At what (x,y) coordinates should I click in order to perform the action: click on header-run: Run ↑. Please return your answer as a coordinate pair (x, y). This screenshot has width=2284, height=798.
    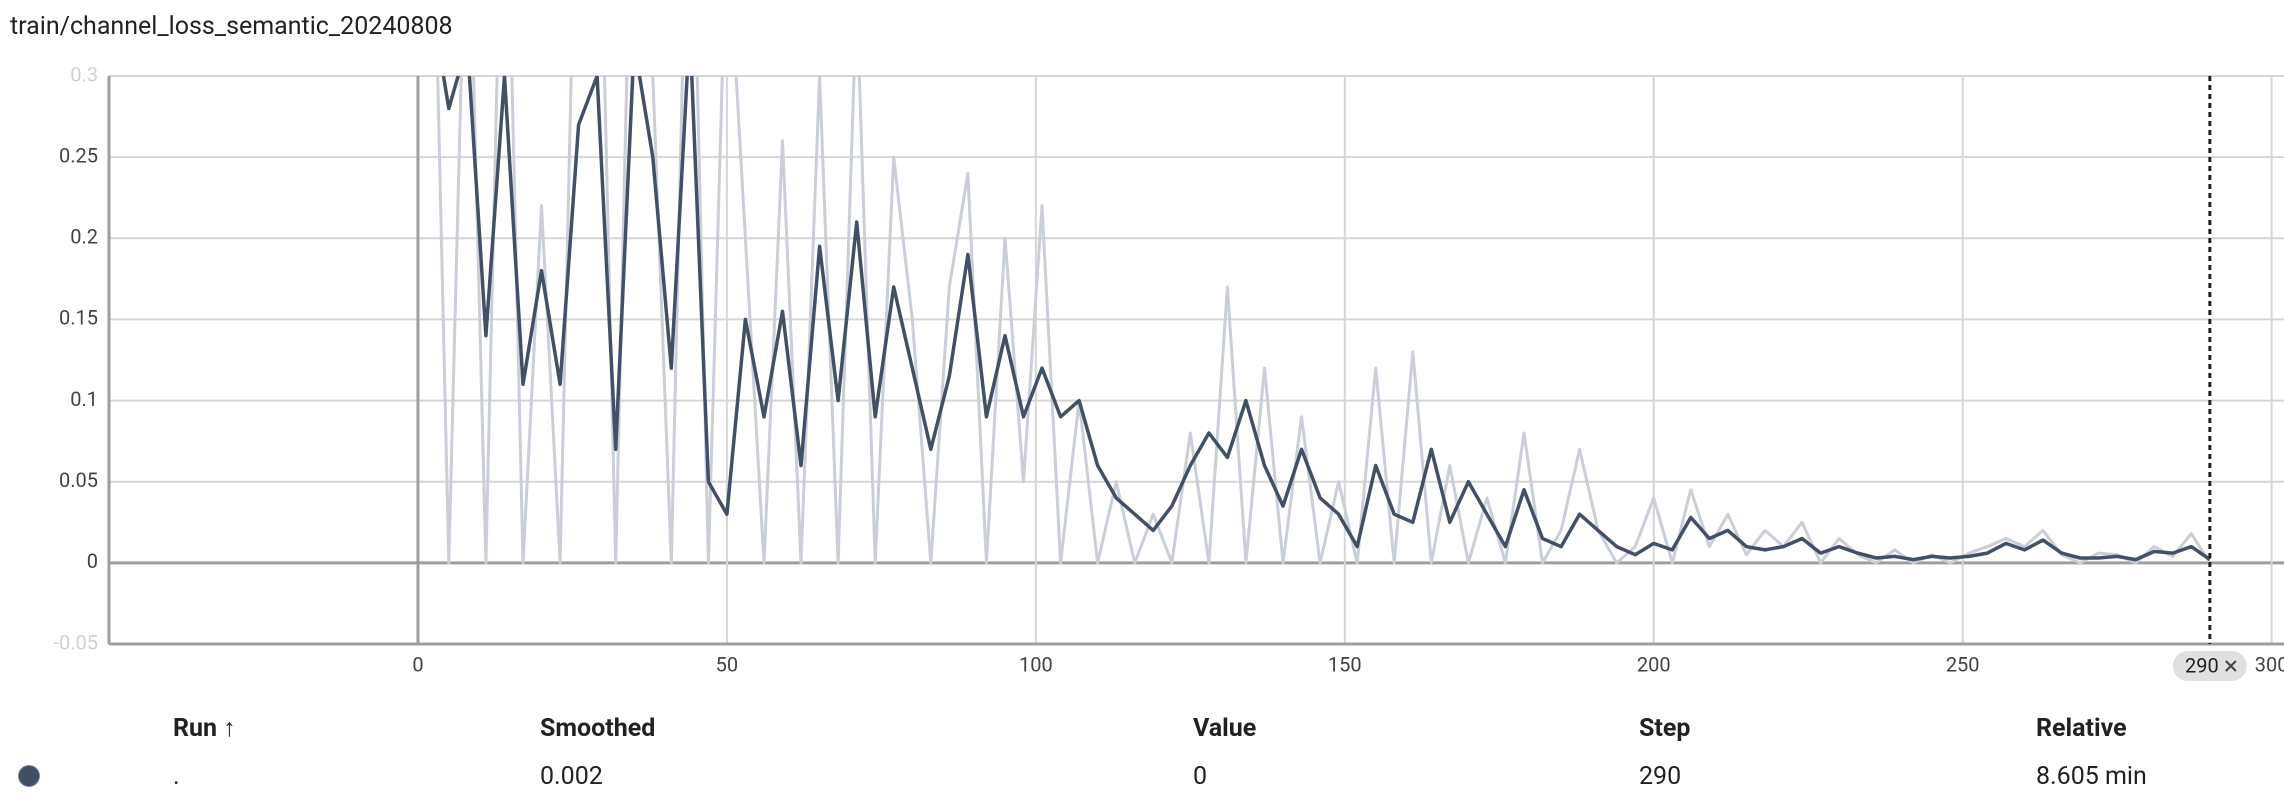
    Looking at the image, I should click on (204, 728).